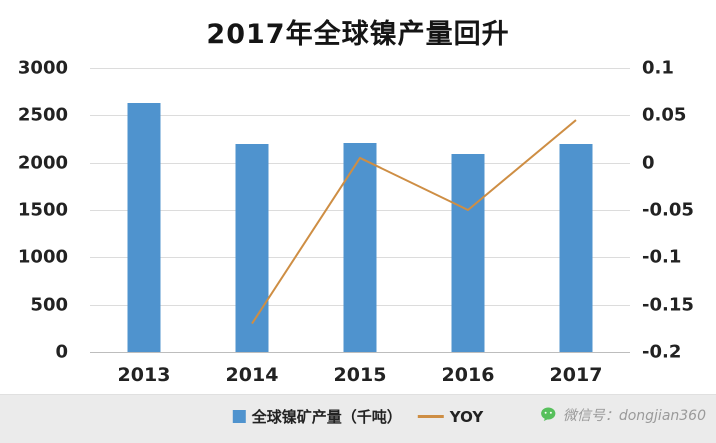 The image size is (716, 443). I want to click on left-axis-tick: 1500, so click(42, 210).